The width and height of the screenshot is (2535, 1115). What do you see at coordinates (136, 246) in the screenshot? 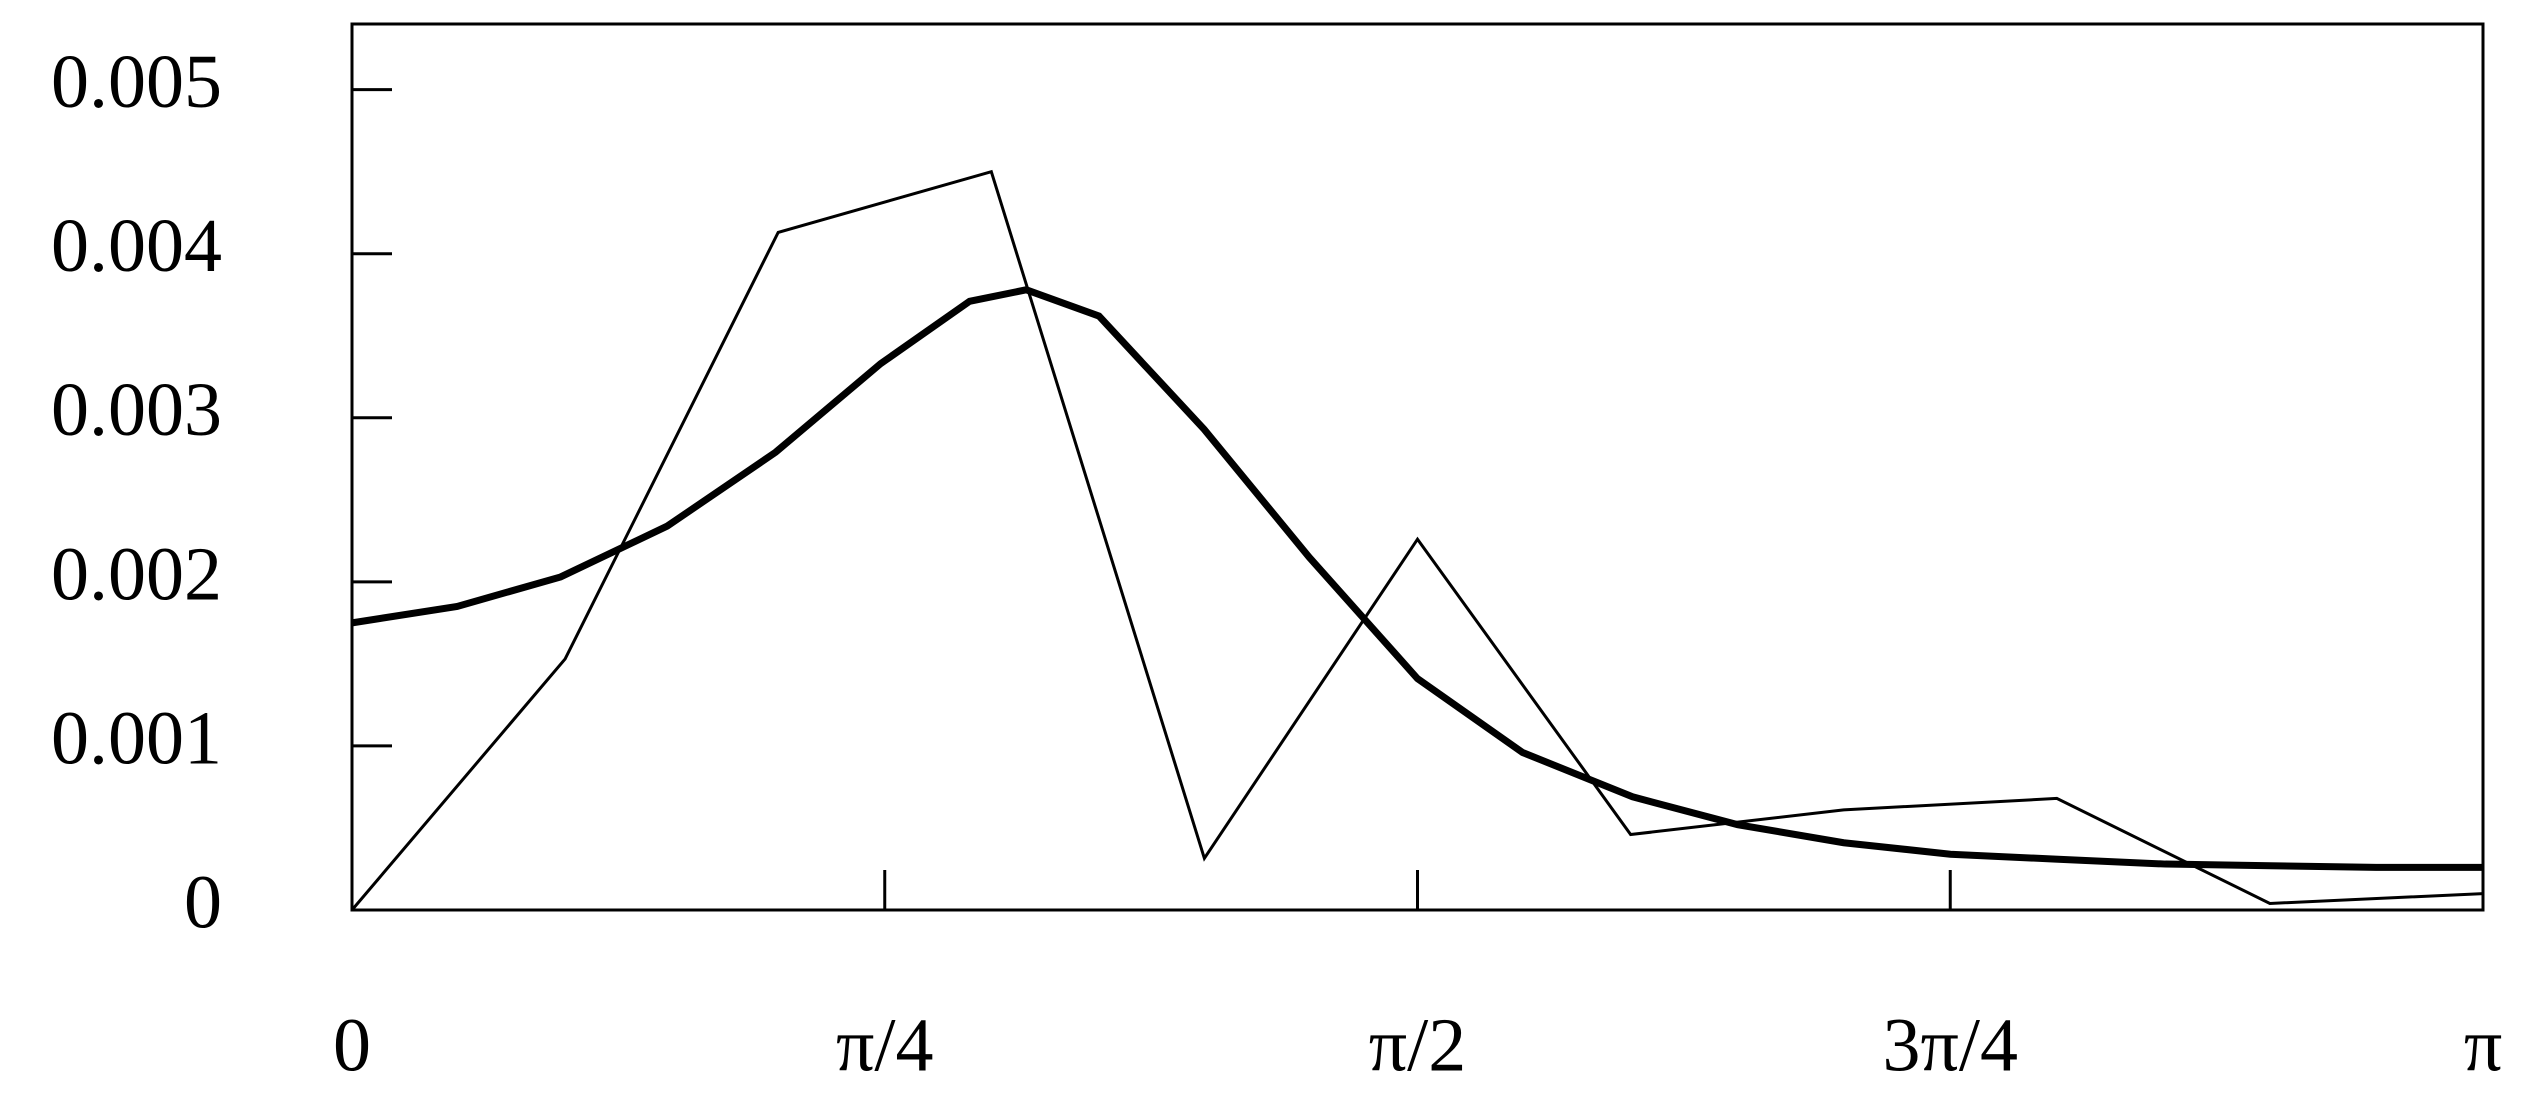
I see `y-tick-label: 0.004` at bounding box center [136, 246].